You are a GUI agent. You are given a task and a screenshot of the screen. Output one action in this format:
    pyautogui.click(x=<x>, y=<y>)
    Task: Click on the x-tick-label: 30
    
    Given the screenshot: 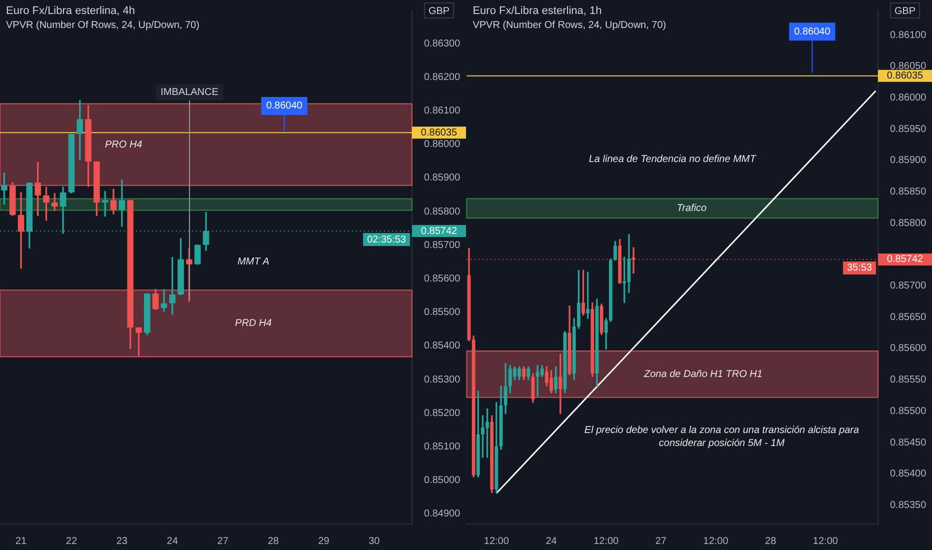 What is the action you would take?
    pyautogui.click(x=374, y=541)
    